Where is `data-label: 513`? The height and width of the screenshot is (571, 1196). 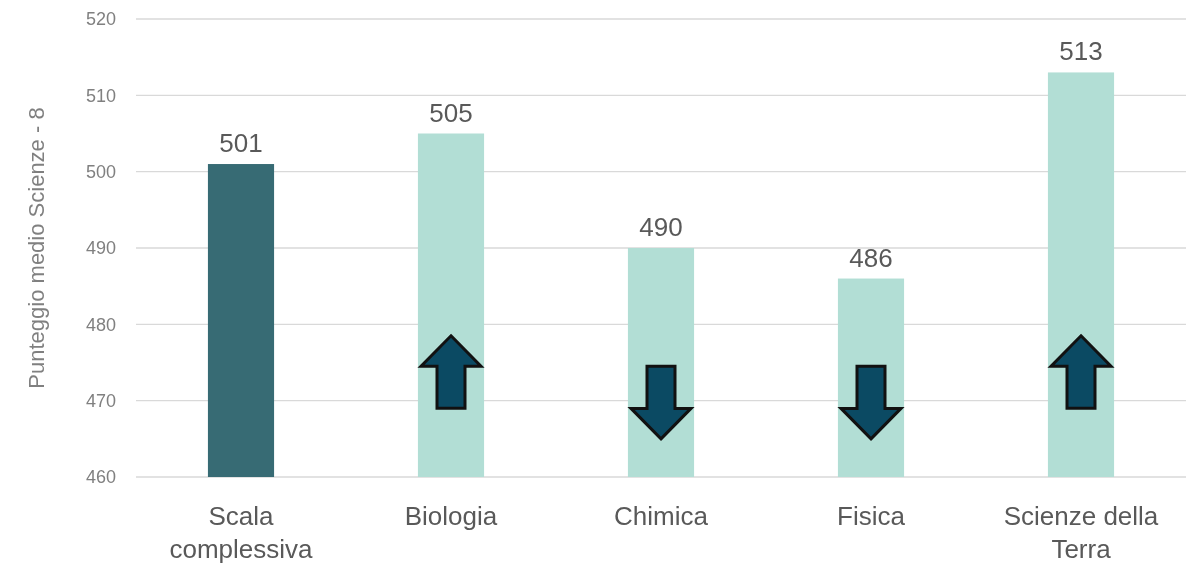 data-label: 513 is located at coordinates (1081, 51).